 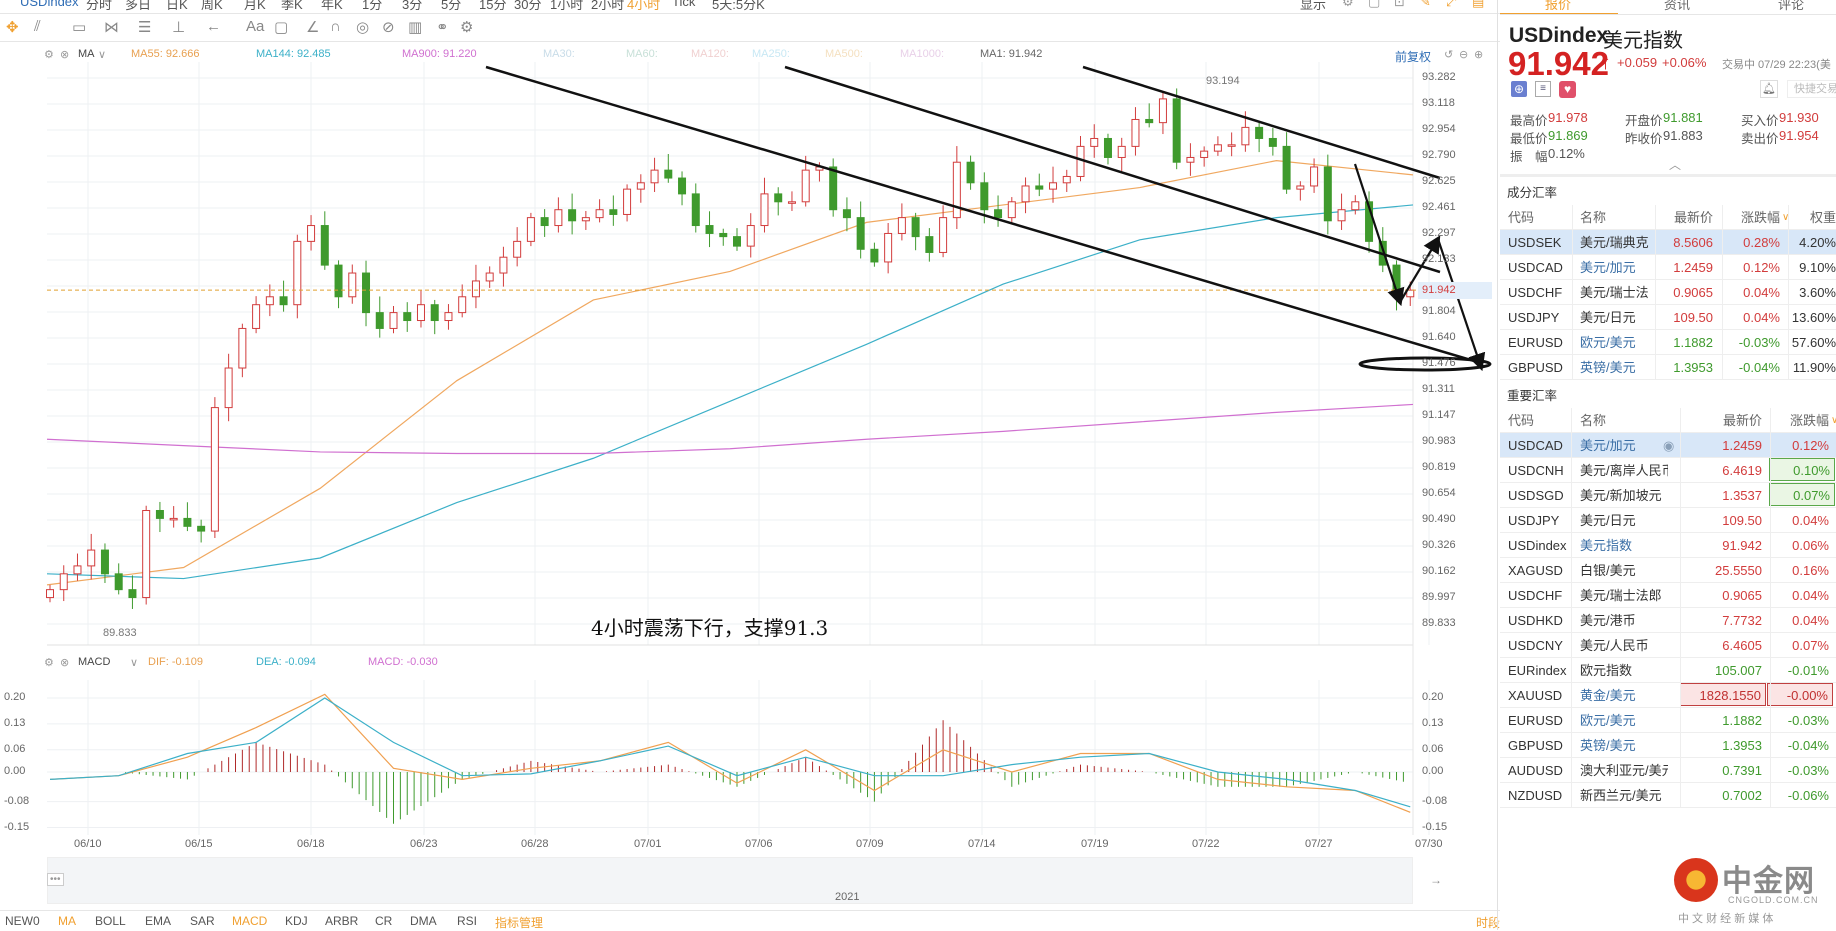 I want to click on quick-trade-input: 快捷交易, so click(x=1811, y=89).